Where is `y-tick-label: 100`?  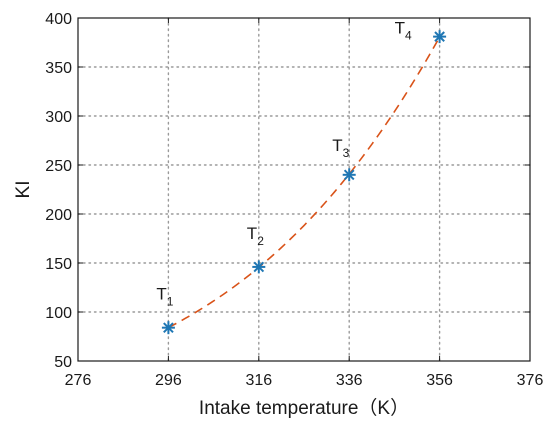 y-tick-label: 100 is located at coordinates (58, 313).